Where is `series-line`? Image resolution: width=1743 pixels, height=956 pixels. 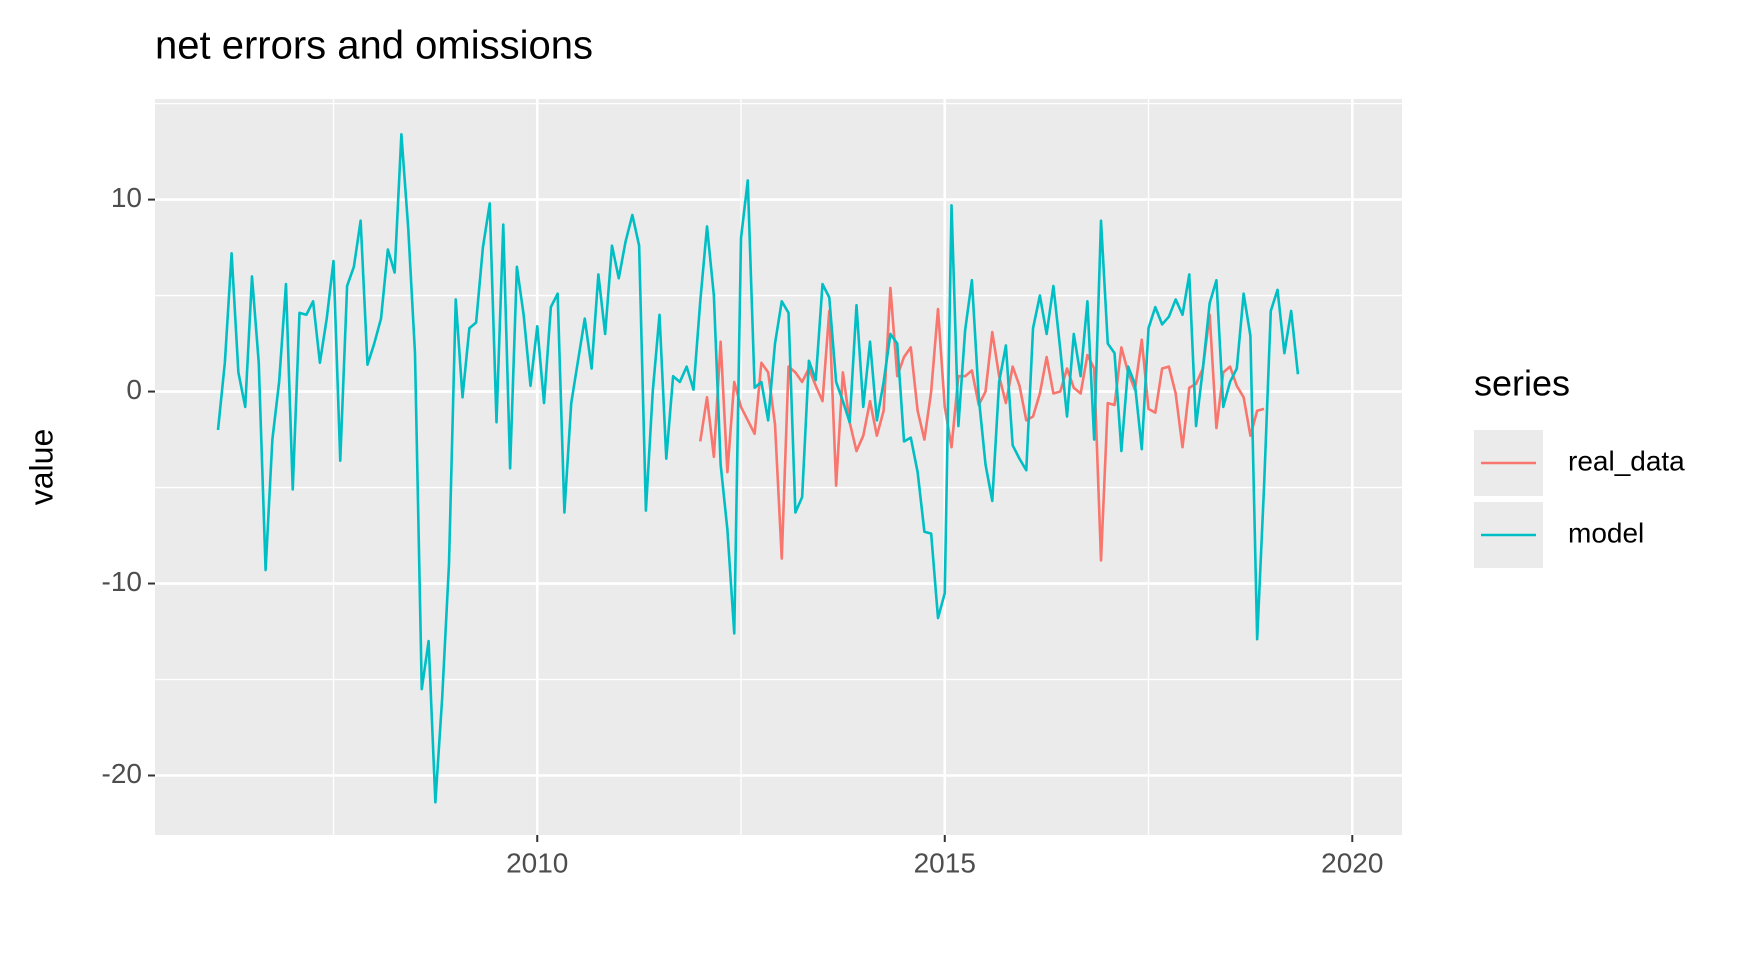
series-line is located at coordinates (981, 424).